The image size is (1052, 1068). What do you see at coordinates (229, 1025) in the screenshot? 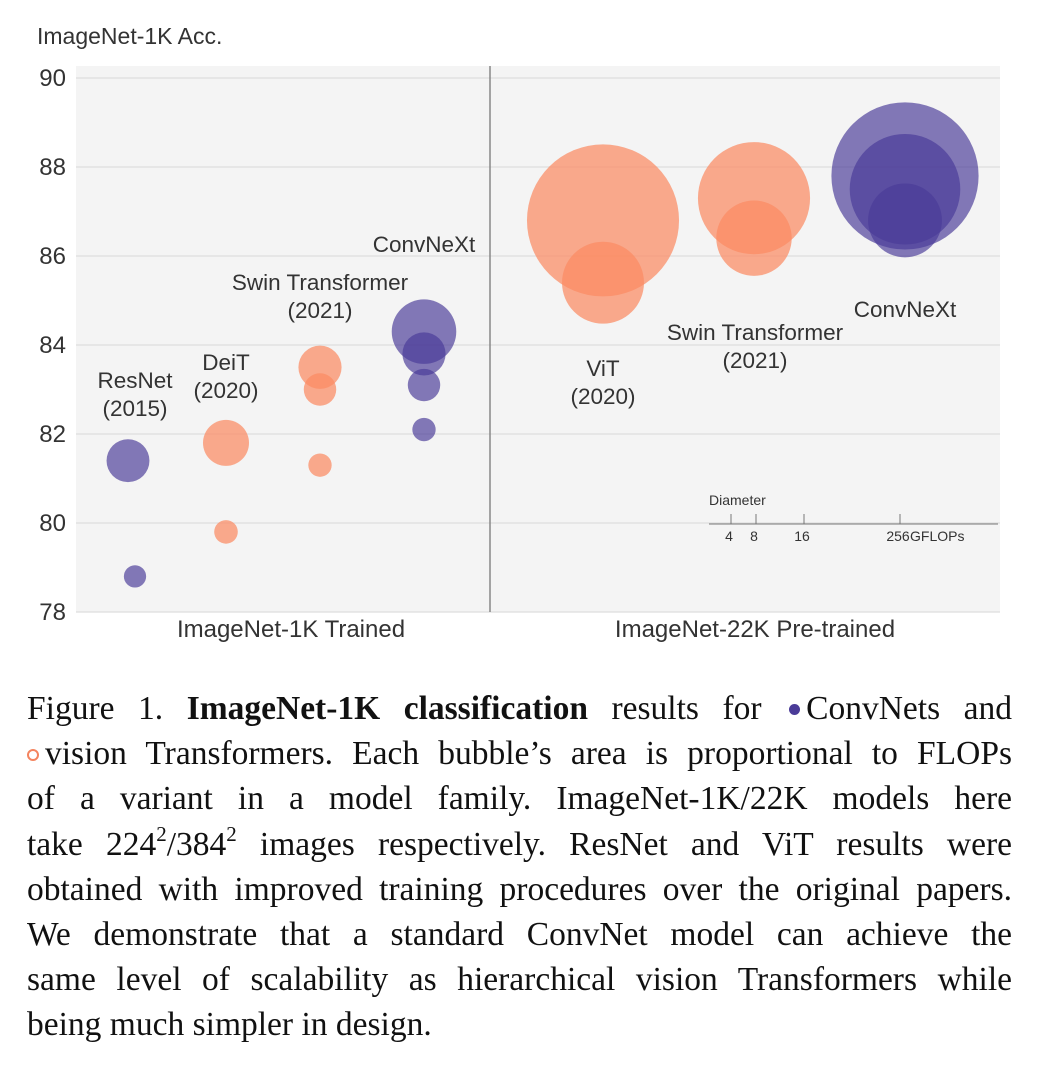
I see `caption-line-8: being much simpler in design.` at bounding box center [229, 1025].